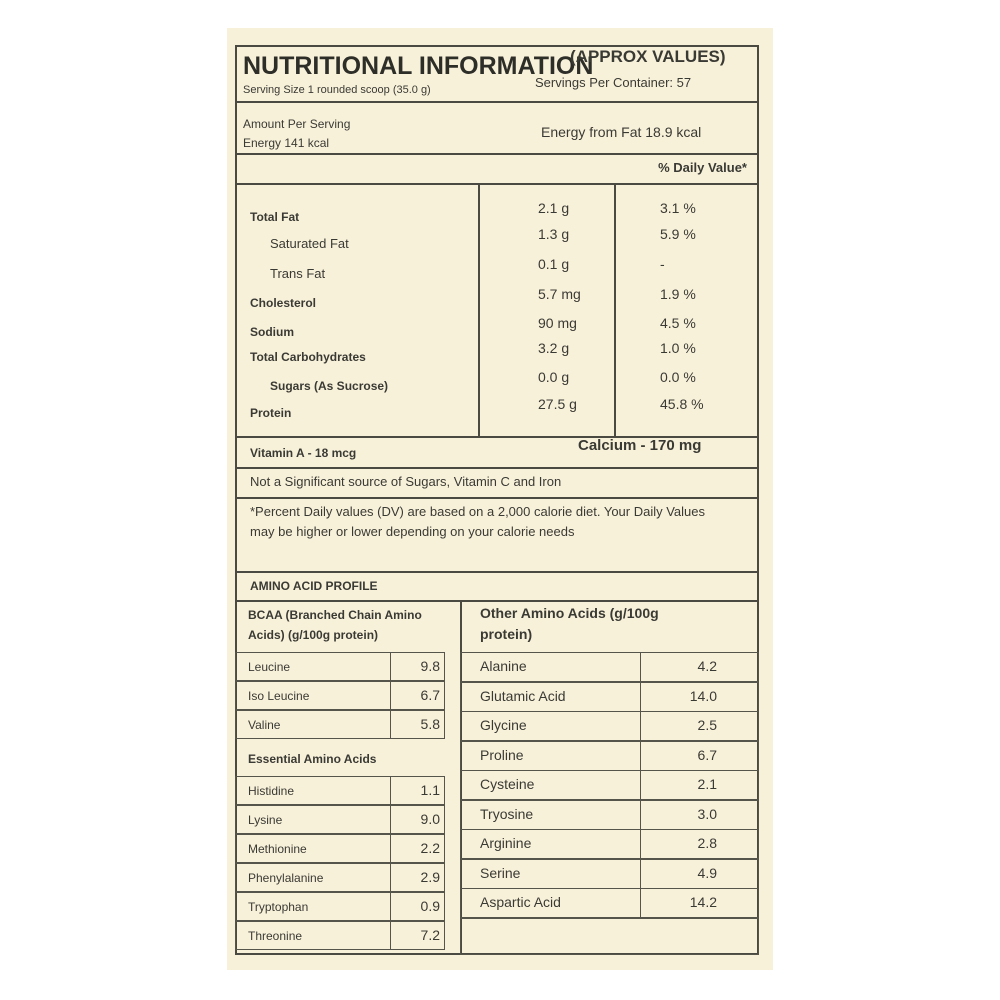  Describe the element at coordinates (337, 90) in the screenshot. I see `serving-size: Serving Size 1 rounded scoop (35.0 g)` at that location.